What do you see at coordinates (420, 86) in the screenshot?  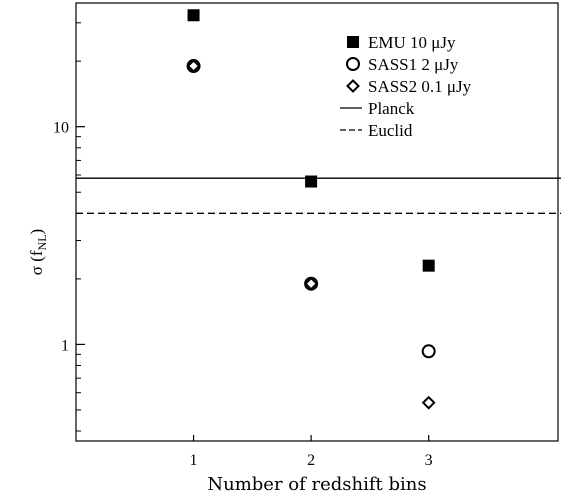 I see `legend-label: SASS2 0.1 μJy` at bounding box center [420, 86].